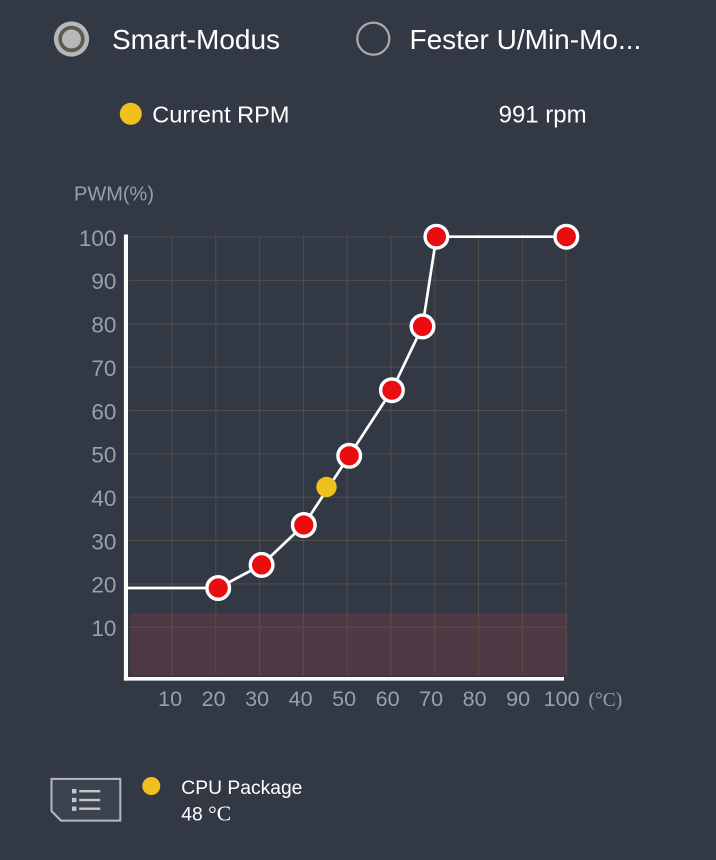  I want to click on svg-text: CPU Package, so click(241, 788).